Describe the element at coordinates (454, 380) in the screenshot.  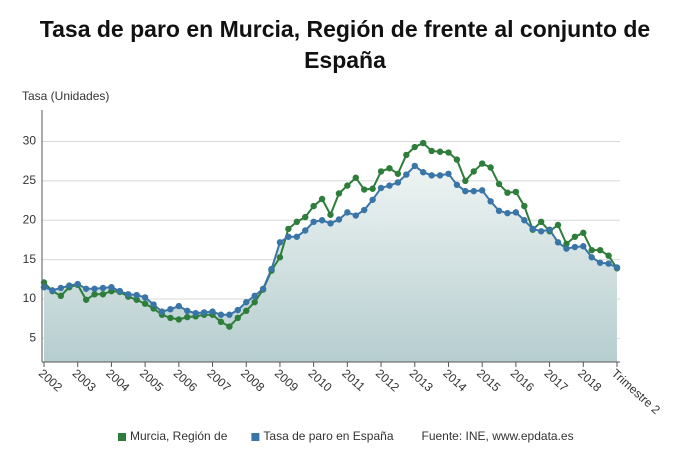
I see `x-tick-label: 2014` at that location.